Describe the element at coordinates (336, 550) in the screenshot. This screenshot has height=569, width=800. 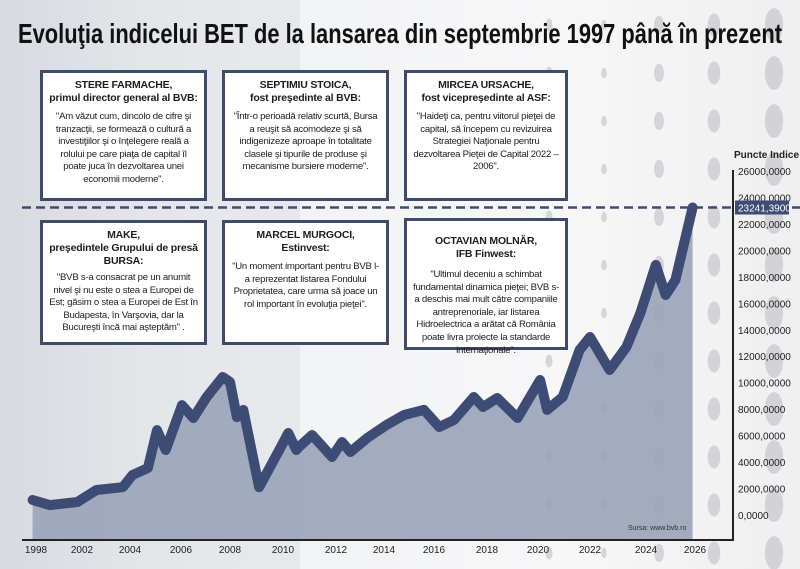
I see `x-tick-label: 2012` at that location.